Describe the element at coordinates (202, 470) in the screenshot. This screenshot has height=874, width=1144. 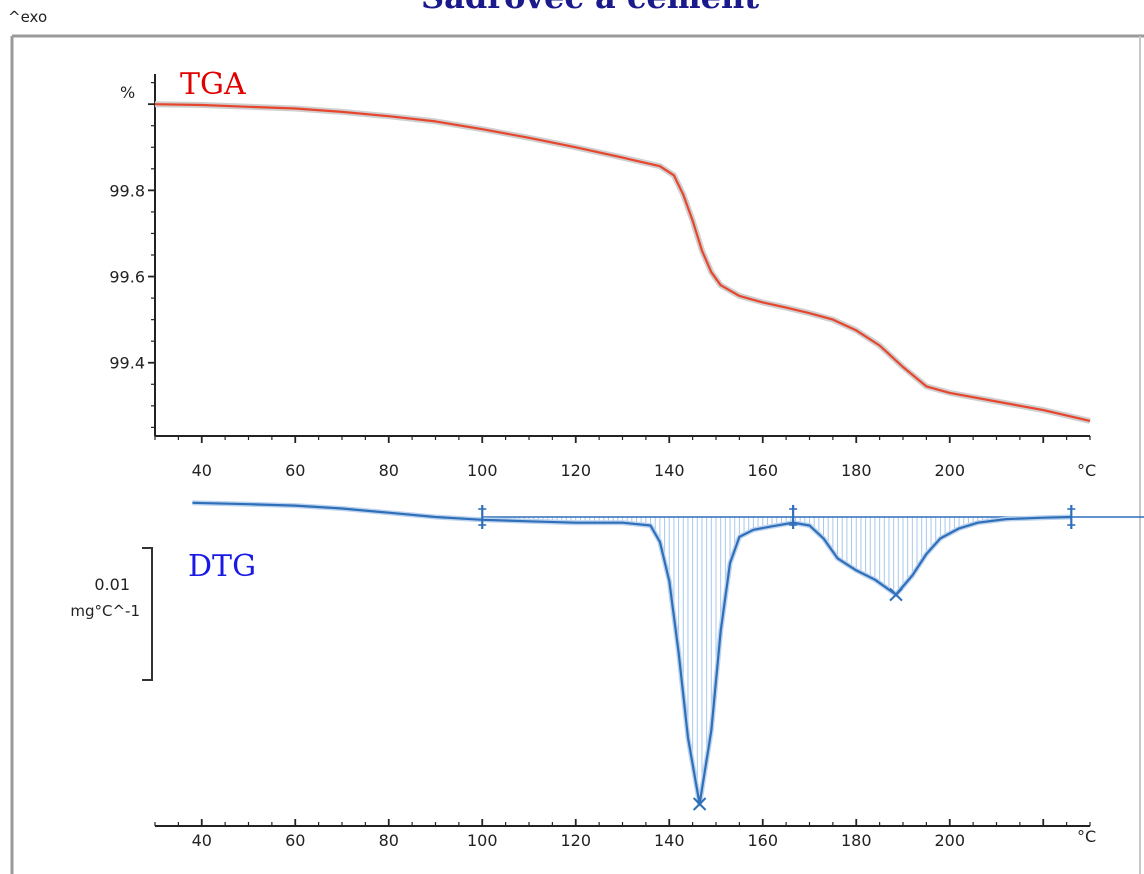
I see `tga-x-tick-label: 40` at that location.